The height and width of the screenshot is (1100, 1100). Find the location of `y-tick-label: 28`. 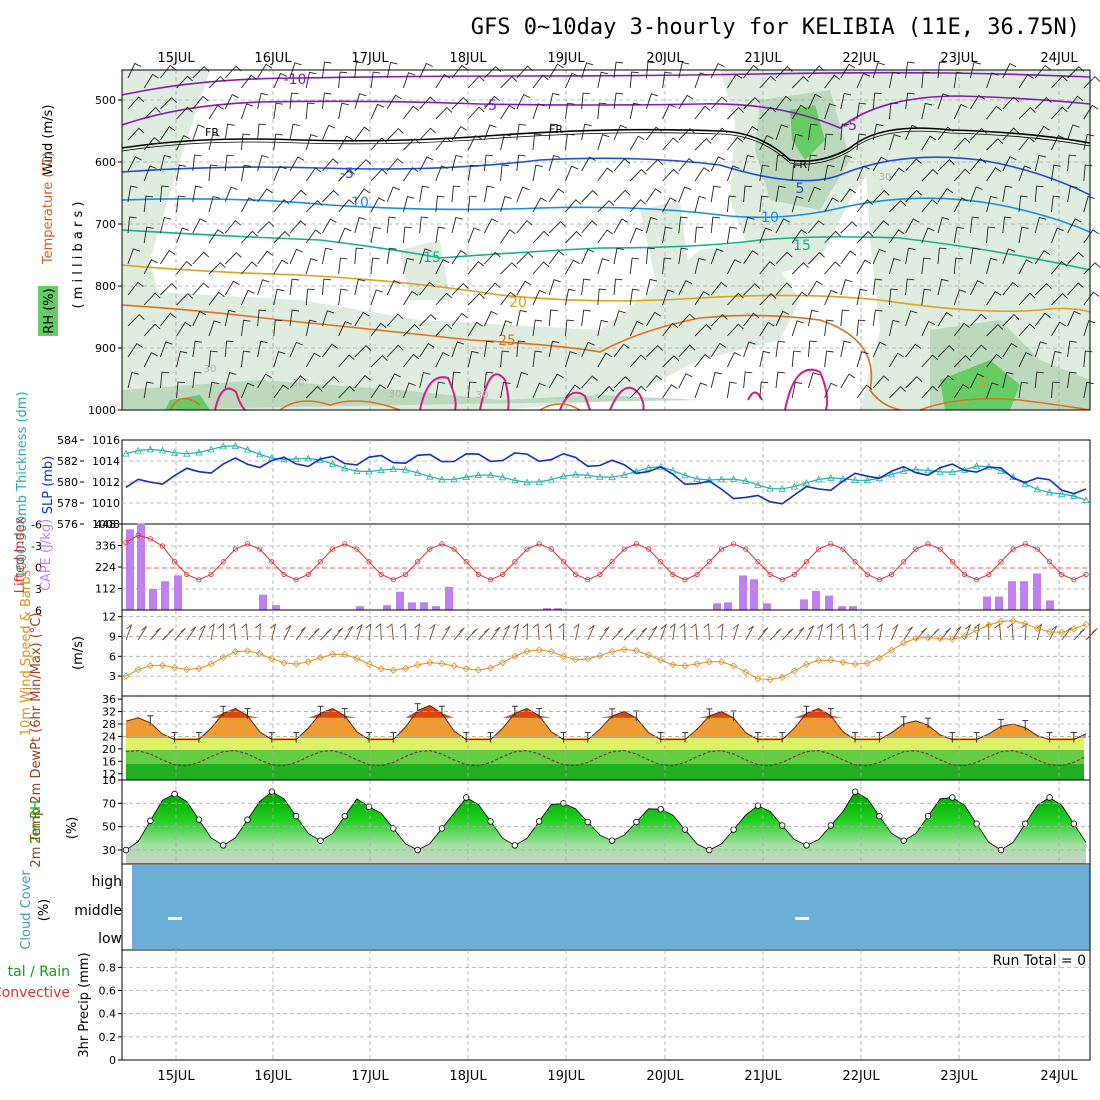

y-tick-label: 28 is located at coordinates (109, 724).